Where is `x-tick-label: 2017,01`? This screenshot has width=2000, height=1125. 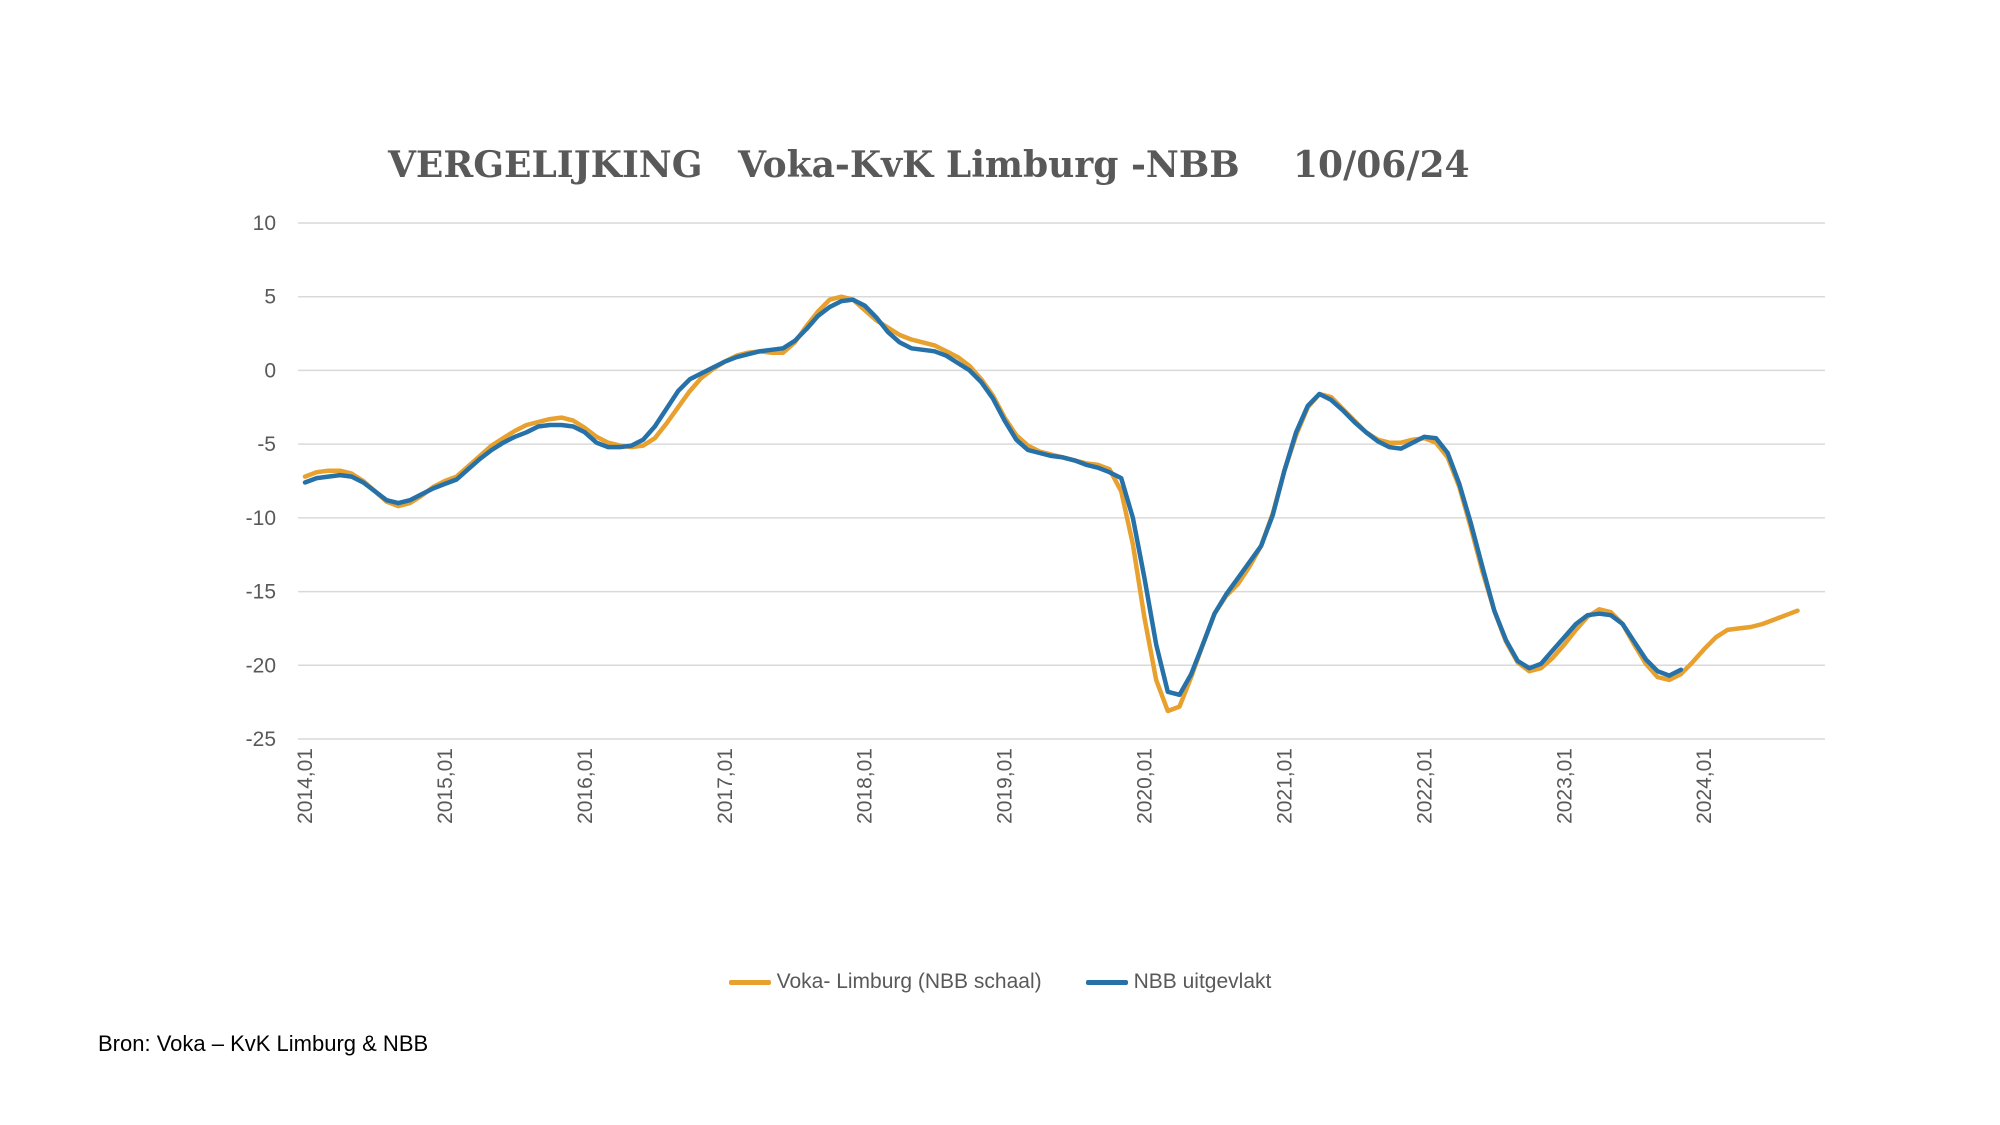
x-tick-label: 2017,01 is located at coordinates (725, 786).